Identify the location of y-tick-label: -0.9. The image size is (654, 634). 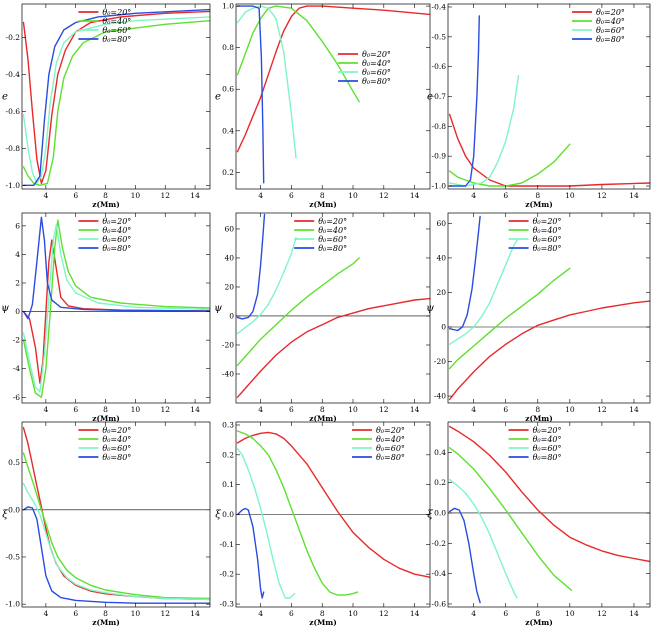
(439, 156).